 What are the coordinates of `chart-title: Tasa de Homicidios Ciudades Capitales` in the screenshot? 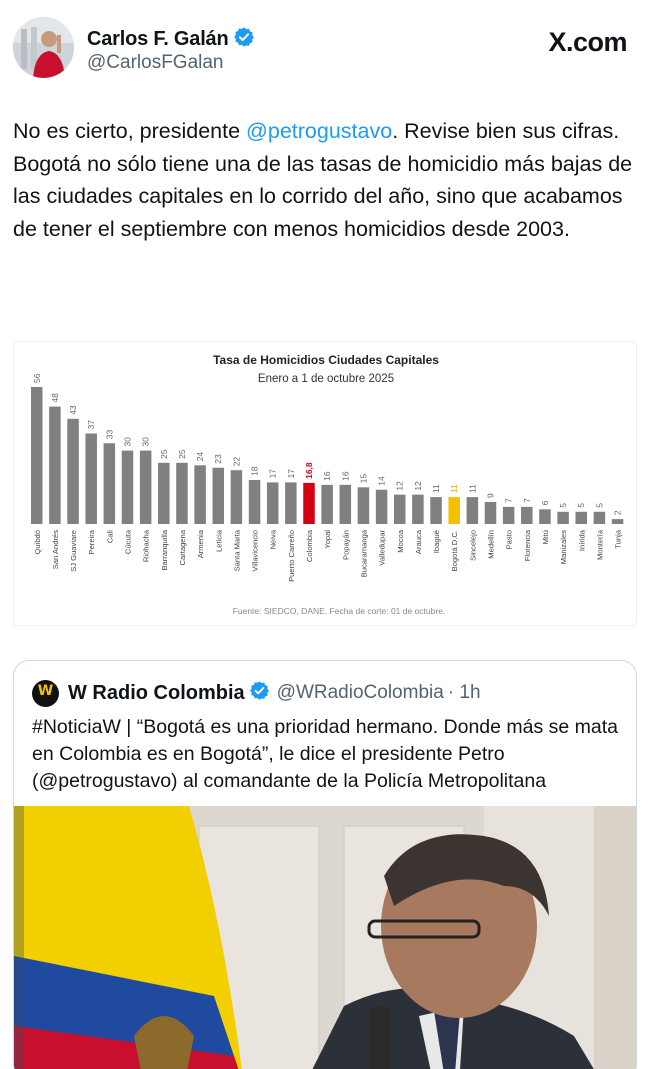 It's located at (326, 360).